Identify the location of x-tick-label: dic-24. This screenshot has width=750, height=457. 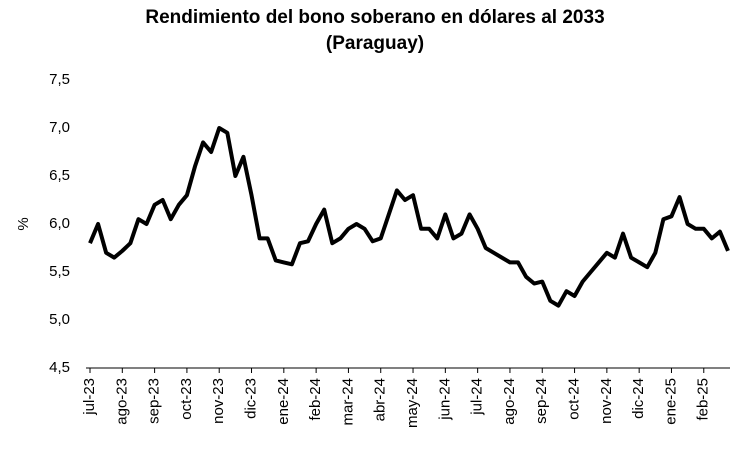
(638, 398).